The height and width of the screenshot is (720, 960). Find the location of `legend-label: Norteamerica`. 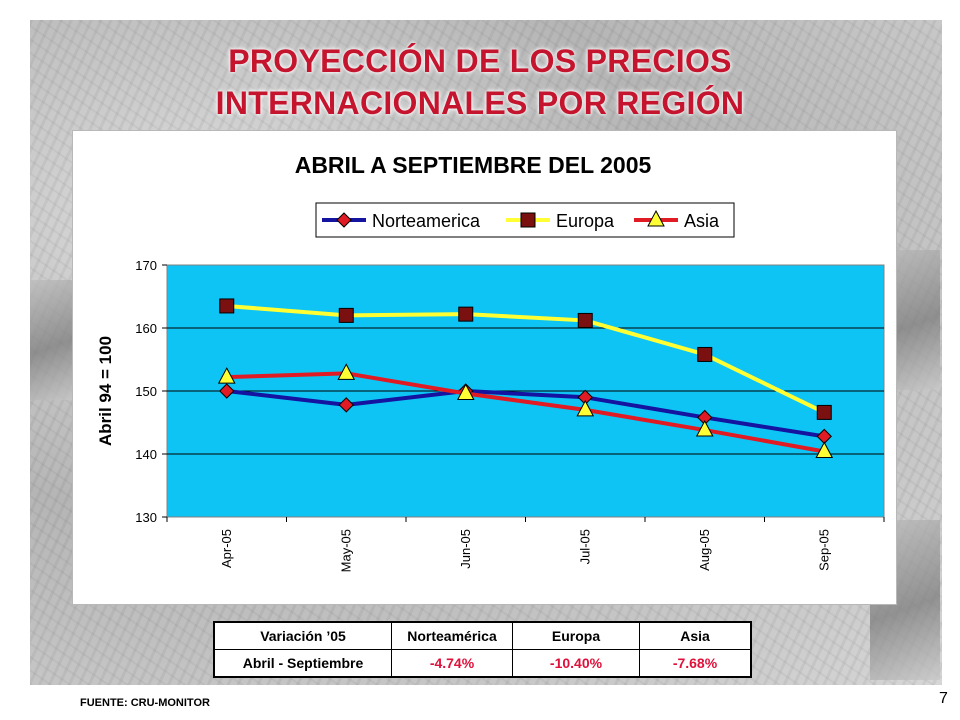

legend-label: Norteamerica is located at coordinates (426, 221).